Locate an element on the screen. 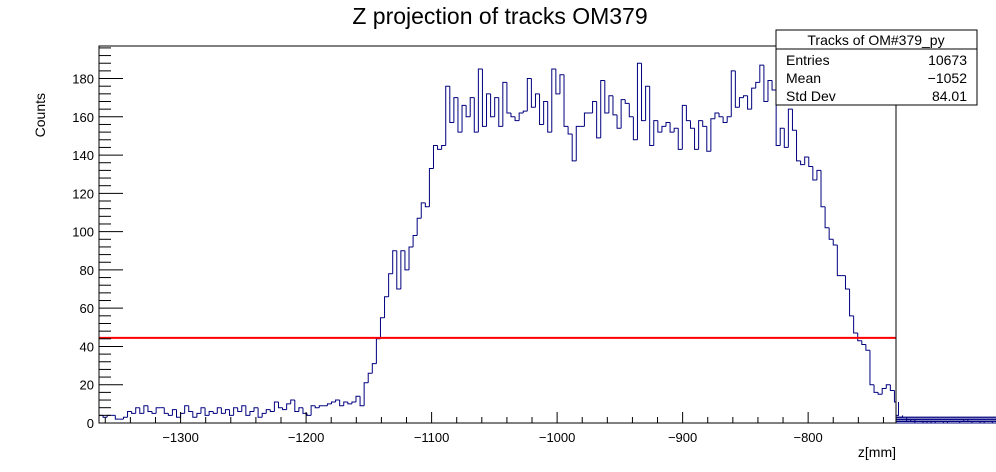  stats-stddev-label: Std Dev is located at coordinates (811, 96).